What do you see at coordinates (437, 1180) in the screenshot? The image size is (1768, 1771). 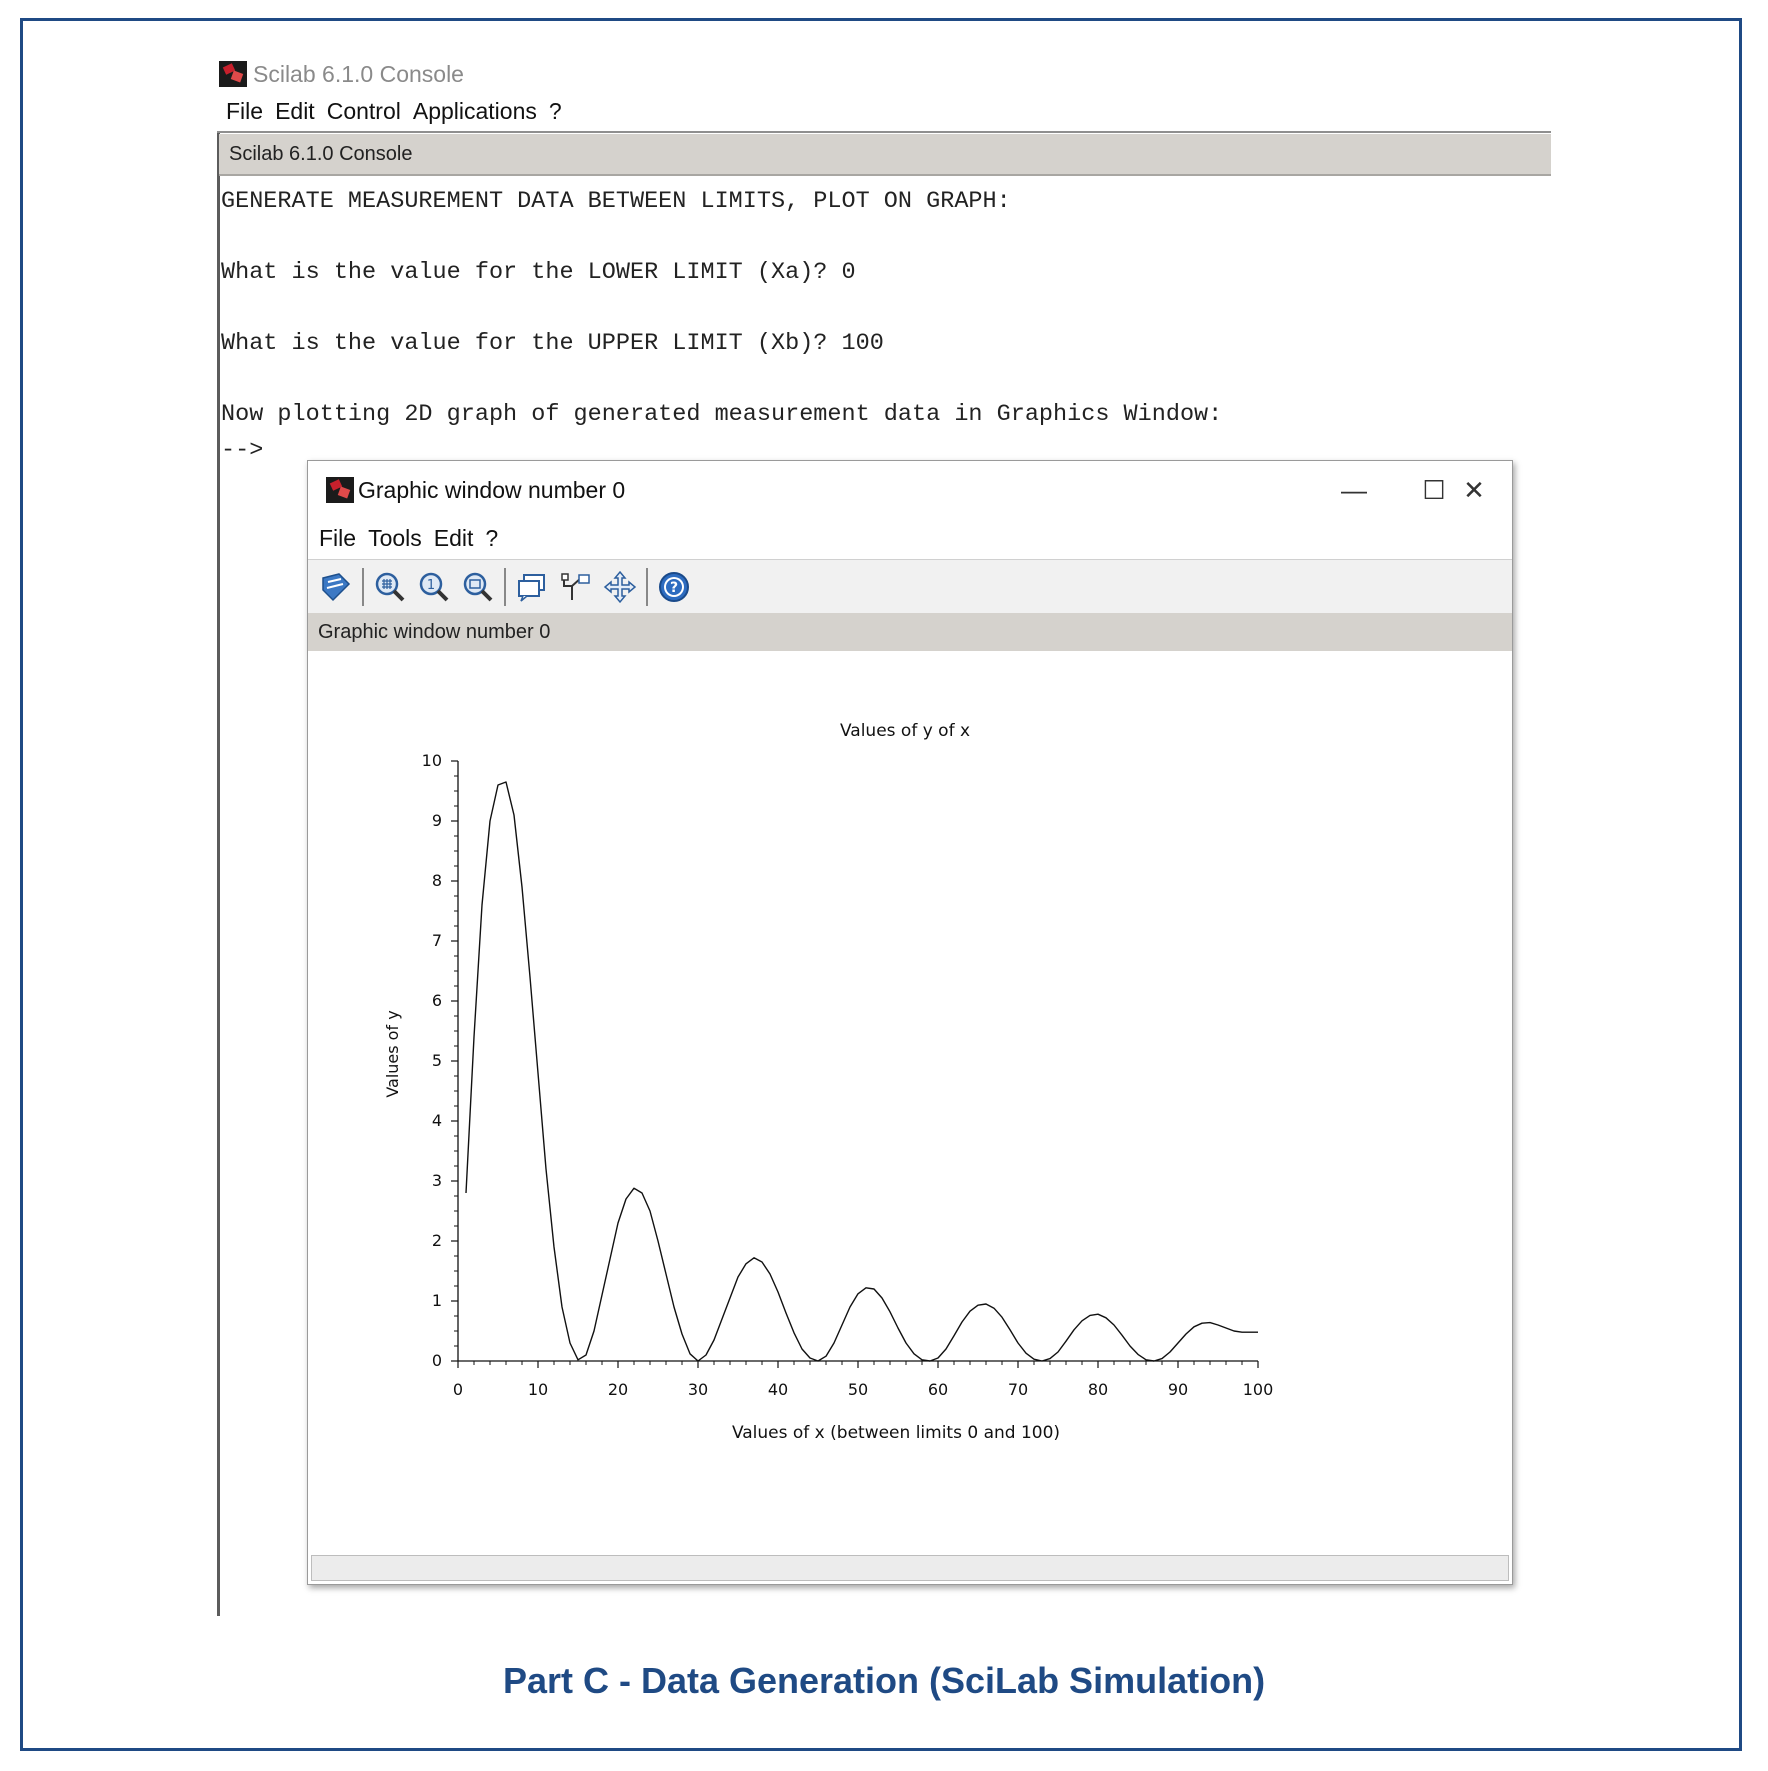 I see `y-tick-label: 3` at bounding box center [437, 1180].